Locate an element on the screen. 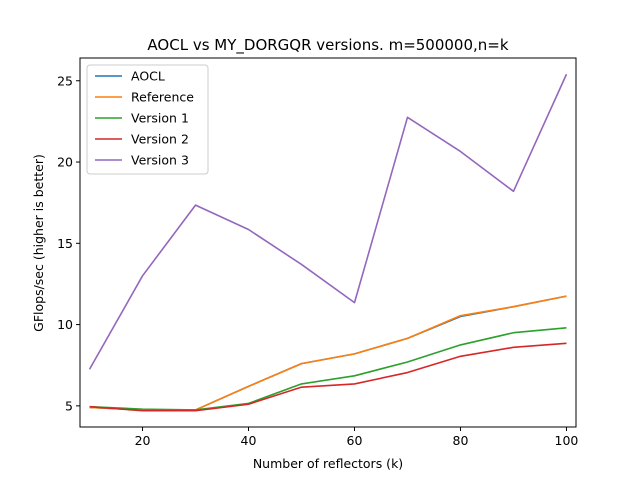  x-axis: 20 40 60 80 100 is located at coordinates (357, 437).